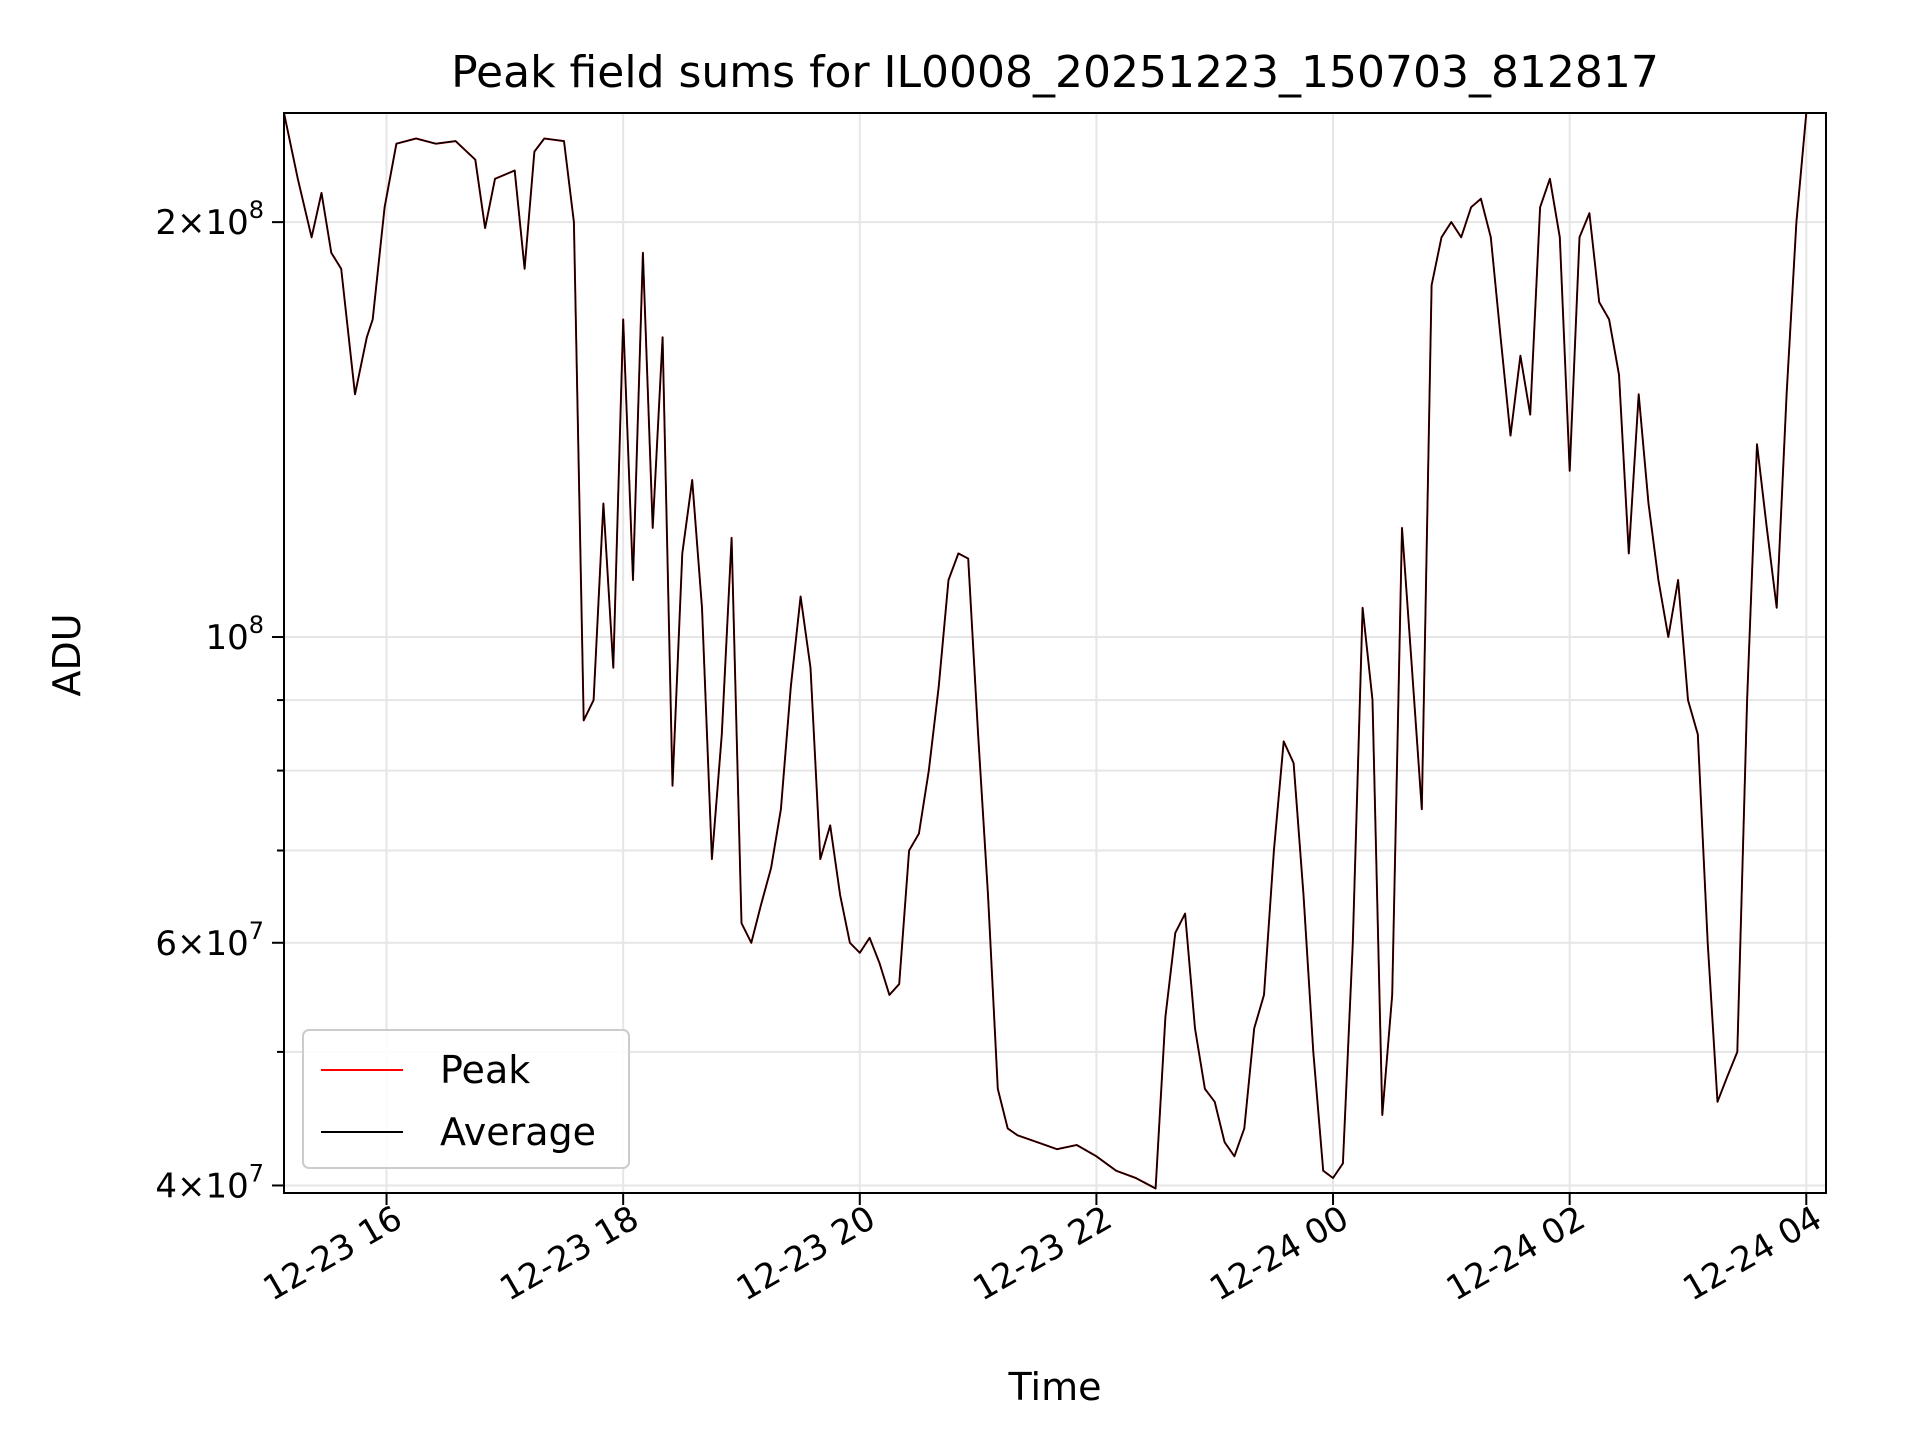 This screenshot has height=1440, width=1920. What do you see at coordinates (166, 1186) in the screenshot?
I see `y-tick-mantissa: 4` at bounding box center [166, 1186].